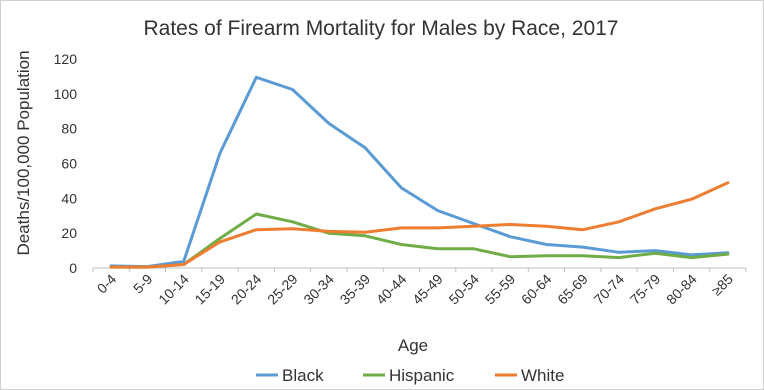 The width and height of the screenshot is (764, 390). What do you see at coordinates (572, 289) in the screenshot?
I see `x-tick-label: 65-69` at bounding box center [572, 289].